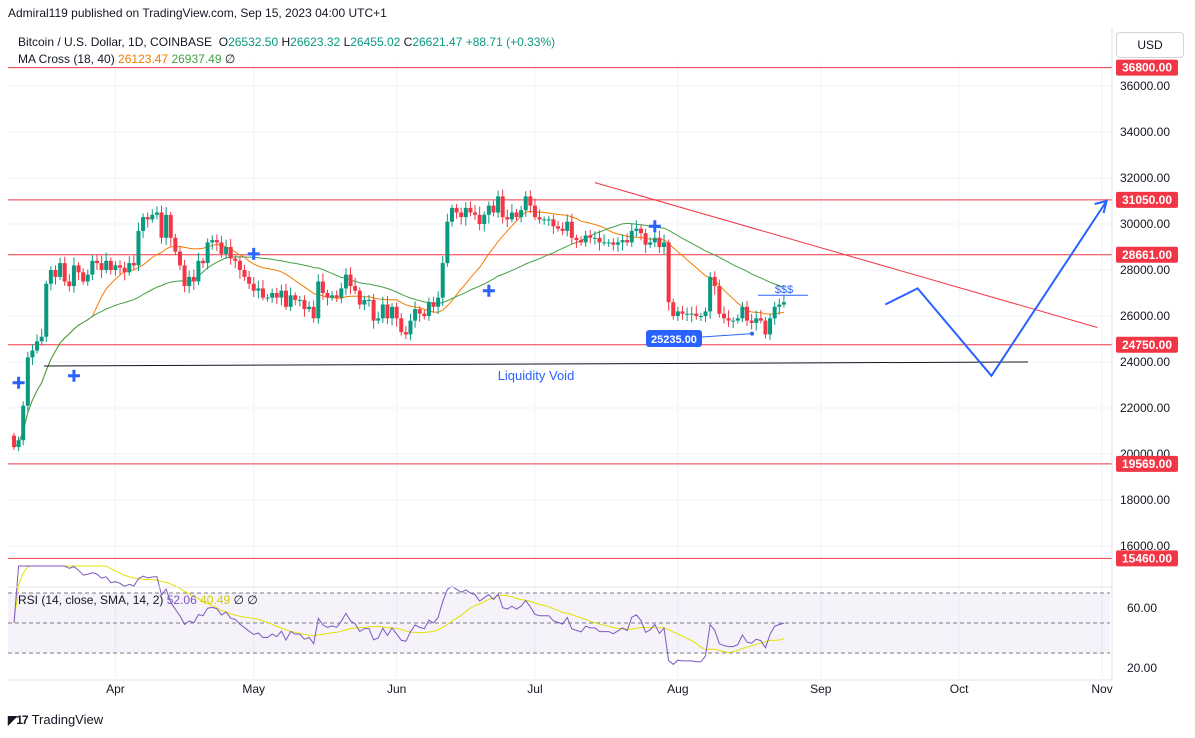  I want to click on level-price-label: 24750.00, so click(1147, 345).